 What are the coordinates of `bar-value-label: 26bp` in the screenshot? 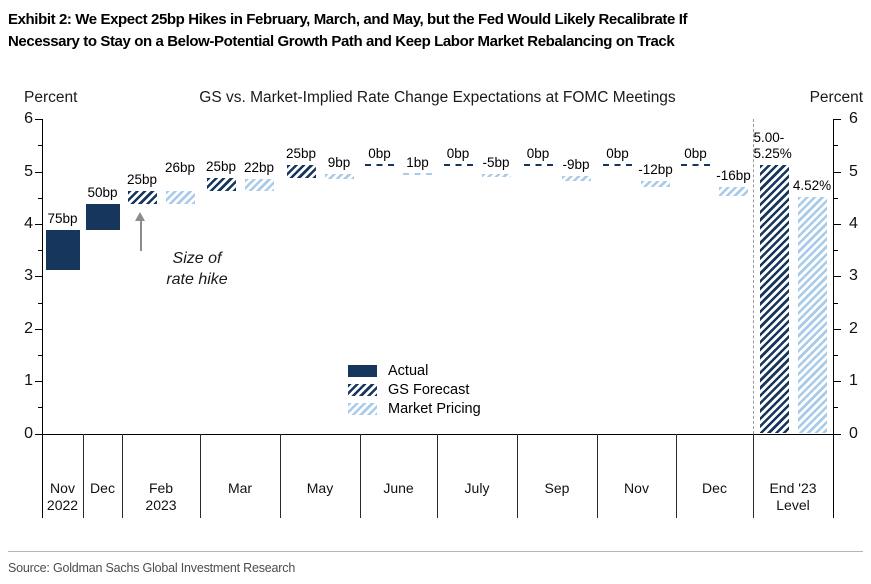 It's located at (180, 167).